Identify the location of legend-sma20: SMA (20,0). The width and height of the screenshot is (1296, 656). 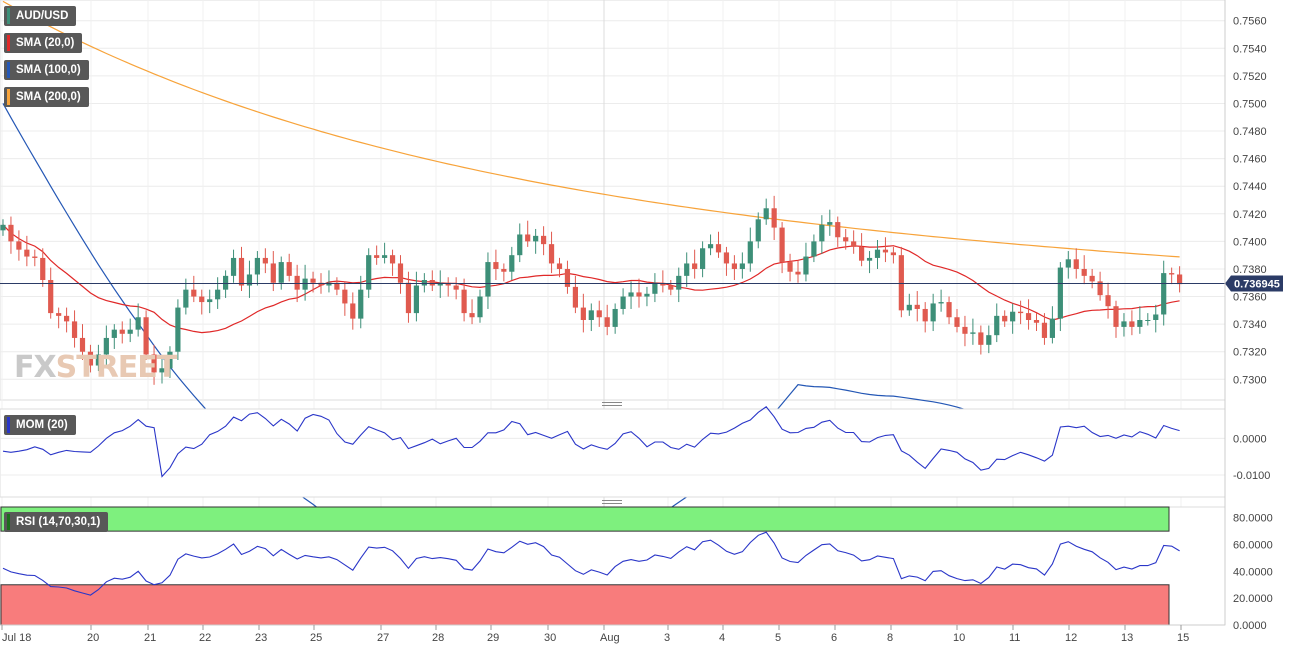
(43, 43).